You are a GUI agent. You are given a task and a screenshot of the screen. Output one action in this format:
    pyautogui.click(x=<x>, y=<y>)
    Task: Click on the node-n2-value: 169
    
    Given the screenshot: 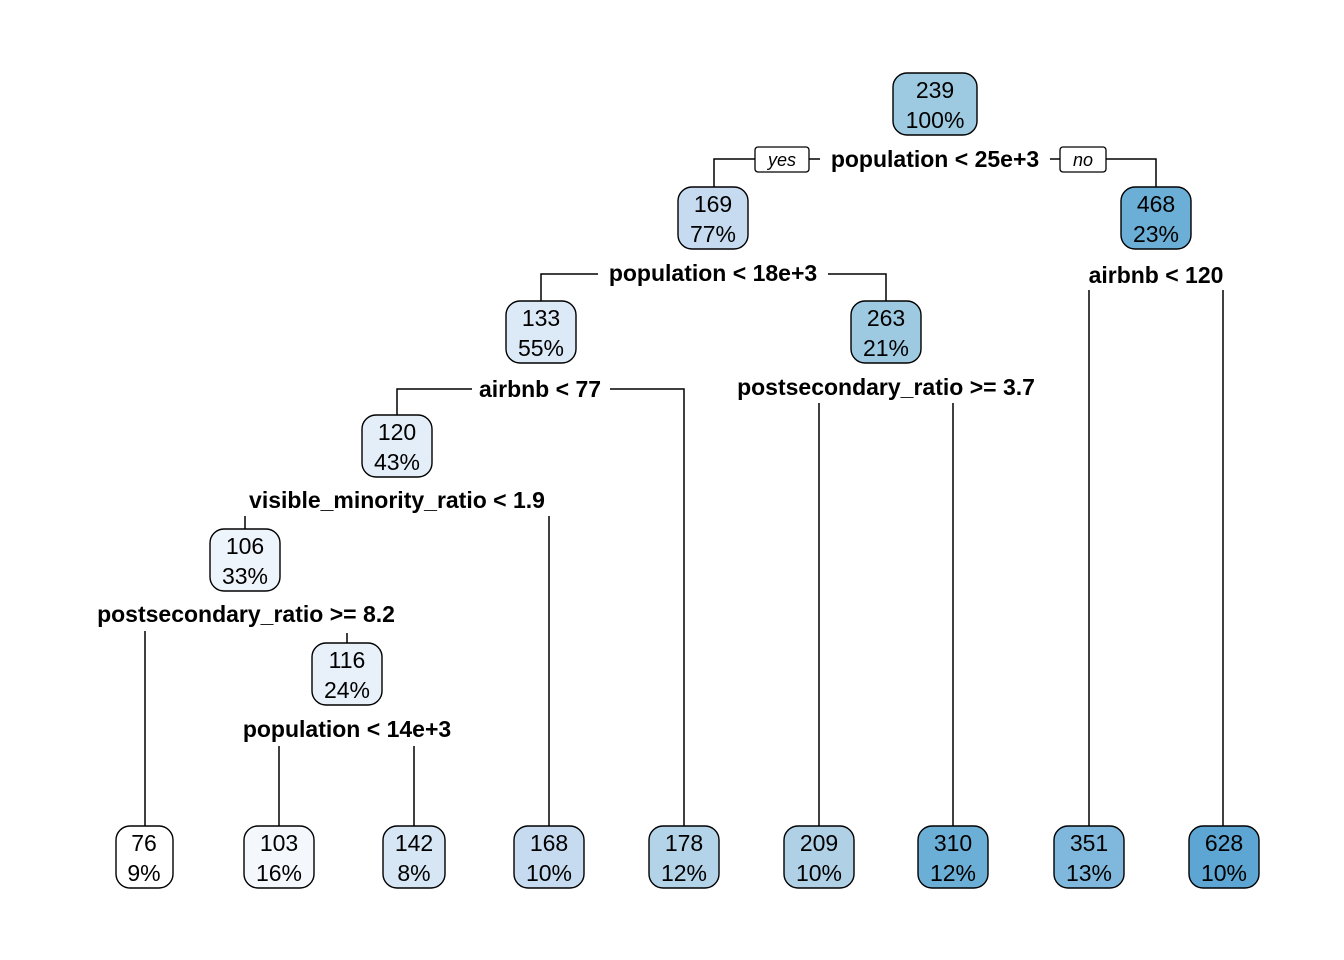 What is the action you would take?
    pyautogui.click(x=713, y=204)
    